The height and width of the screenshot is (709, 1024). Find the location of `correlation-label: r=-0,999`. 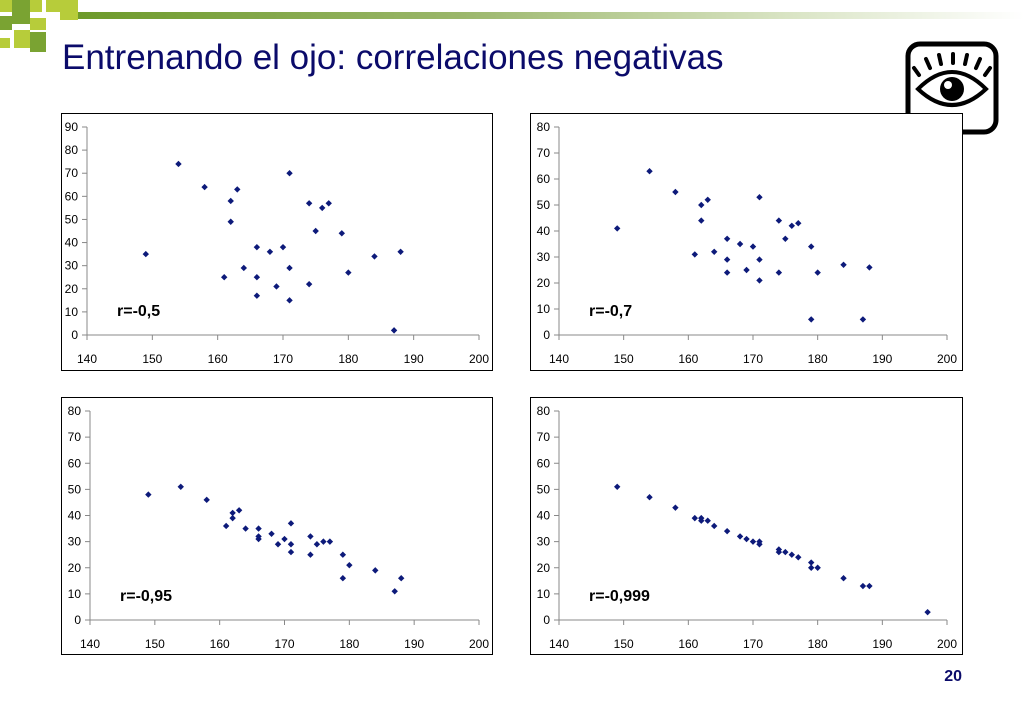

correlation-label: r=-0,999 is located at coordinates (619, 596).